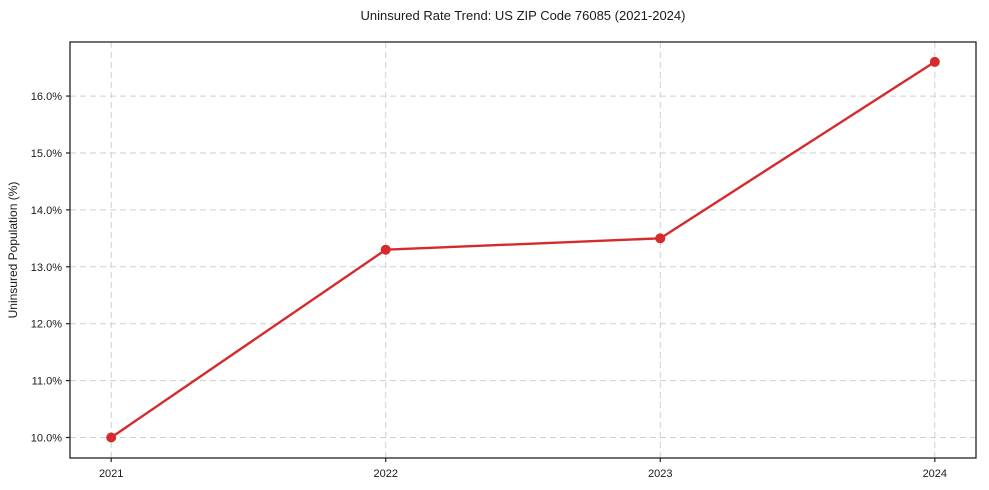  Describe the element at coordinates (46, 439) in the screenshot. I see `y-tick-label: 10.0%` at that location.